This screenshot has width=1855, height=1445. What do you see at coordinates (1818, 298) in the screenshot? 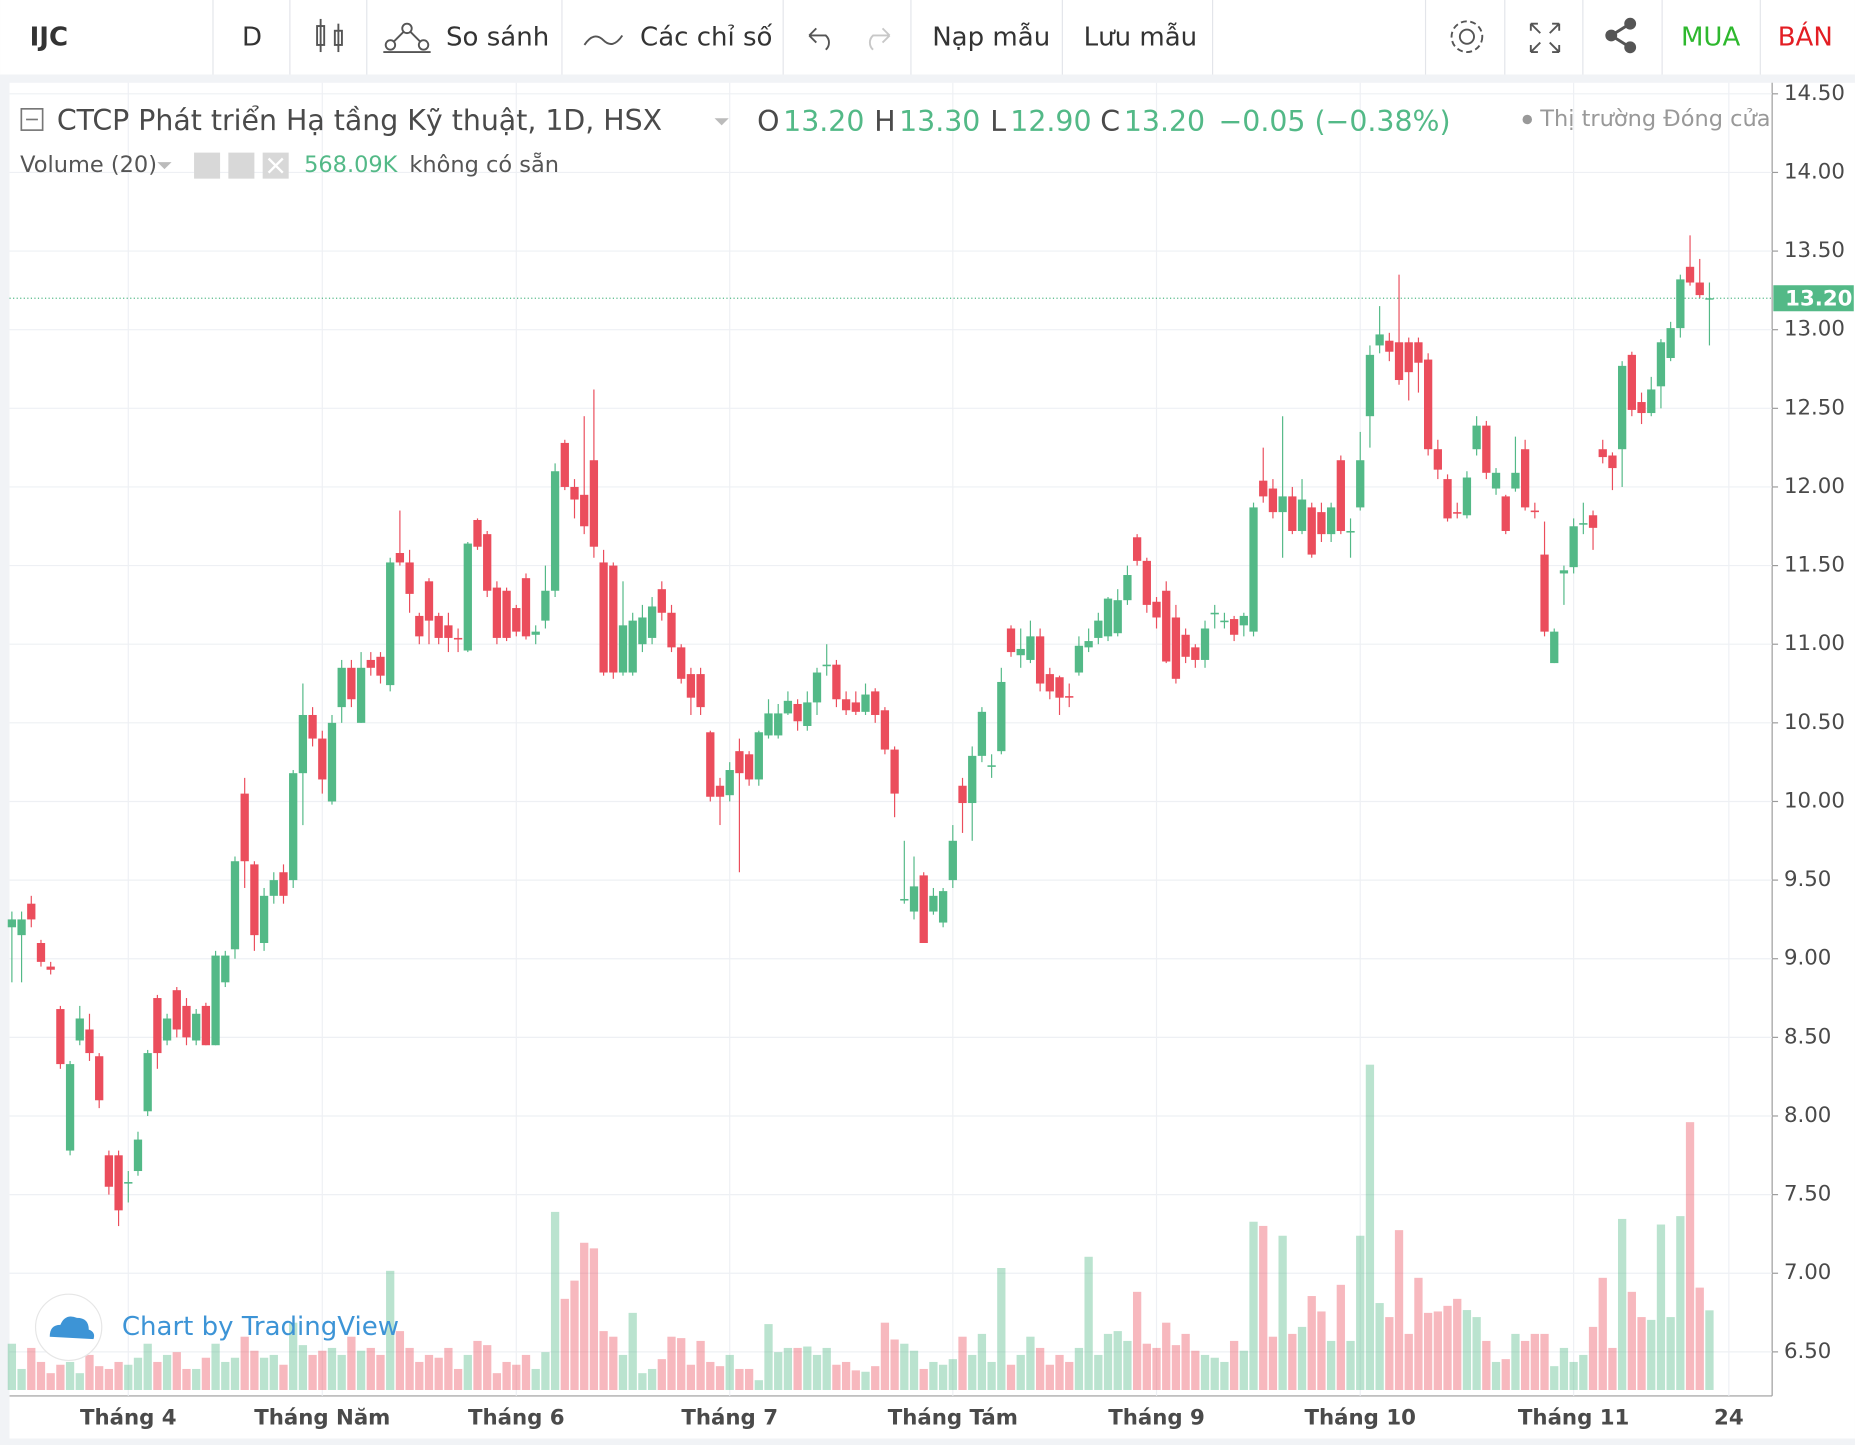
I see `last-price-label: 13.20` at bounding box center [1818, 298].